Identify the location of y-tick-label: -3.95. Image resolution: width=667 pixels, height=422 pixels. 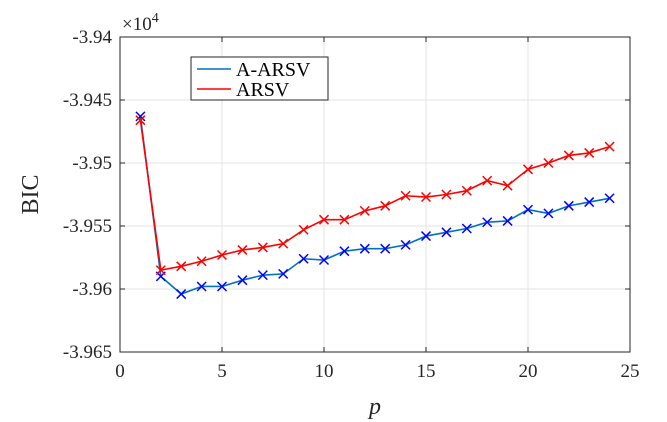
(92, 163).